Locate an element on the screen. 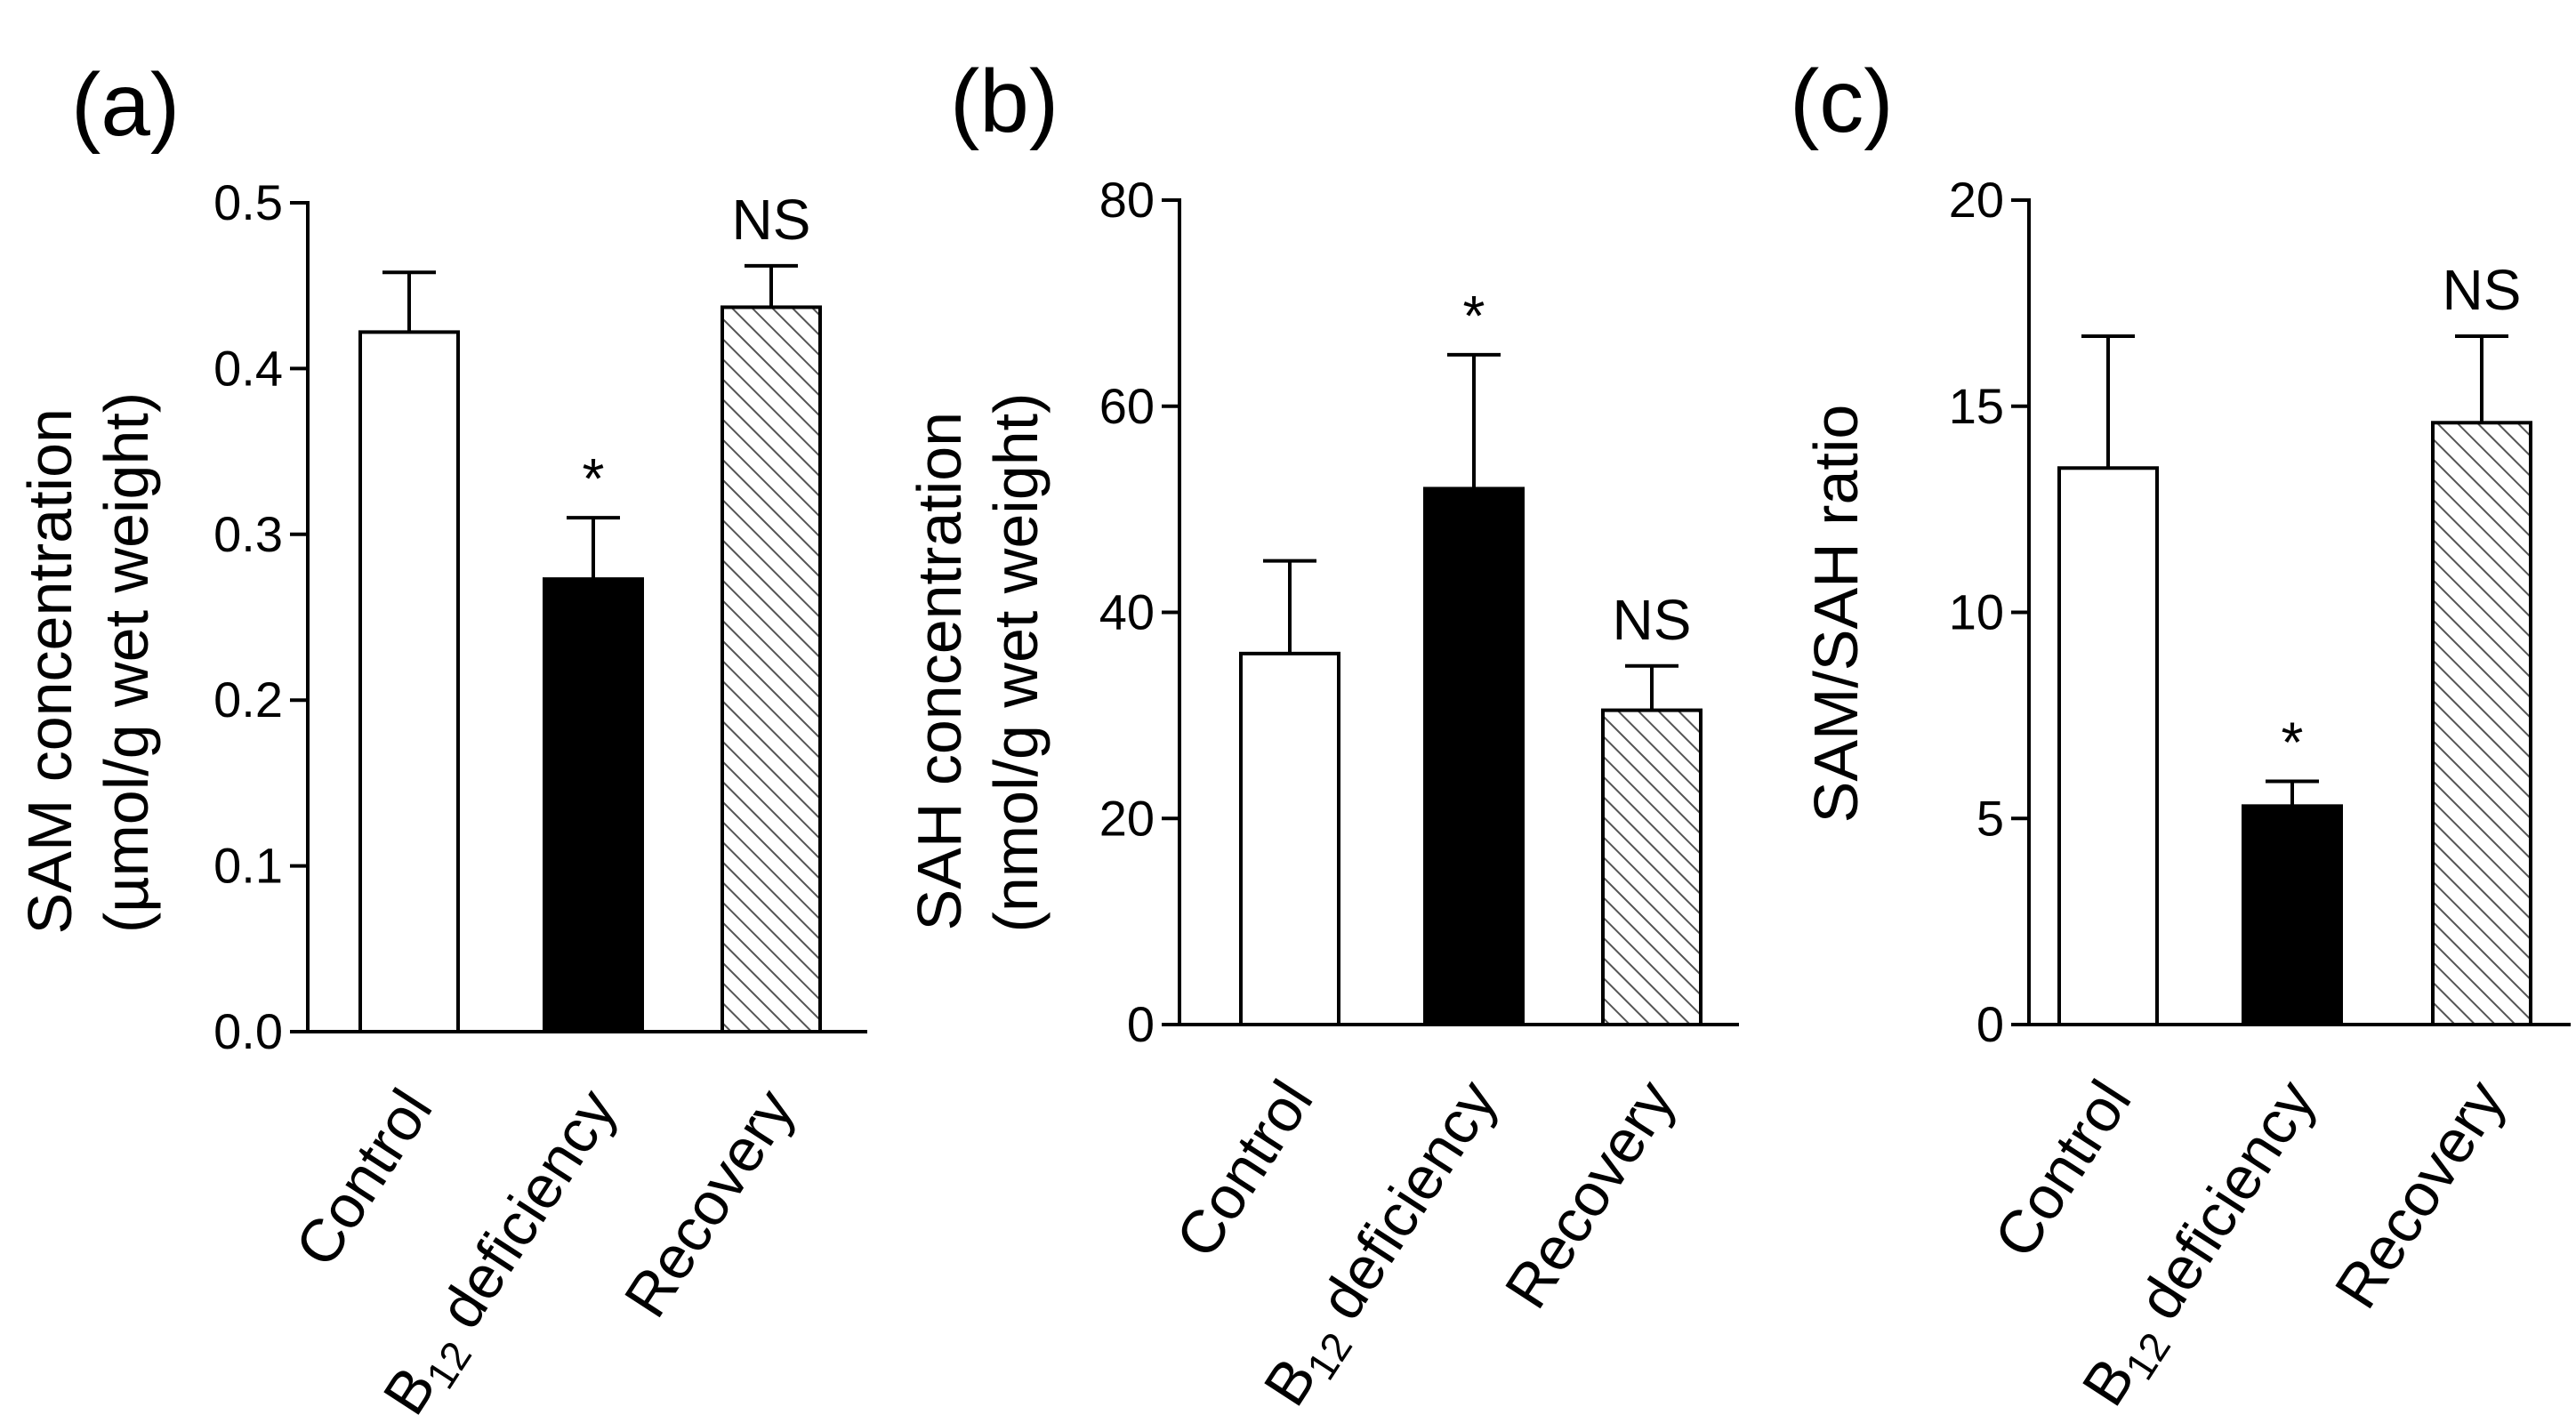 The image size is (2576, 1423). panel-label-a: (a) is located at coordinates (125, 105).